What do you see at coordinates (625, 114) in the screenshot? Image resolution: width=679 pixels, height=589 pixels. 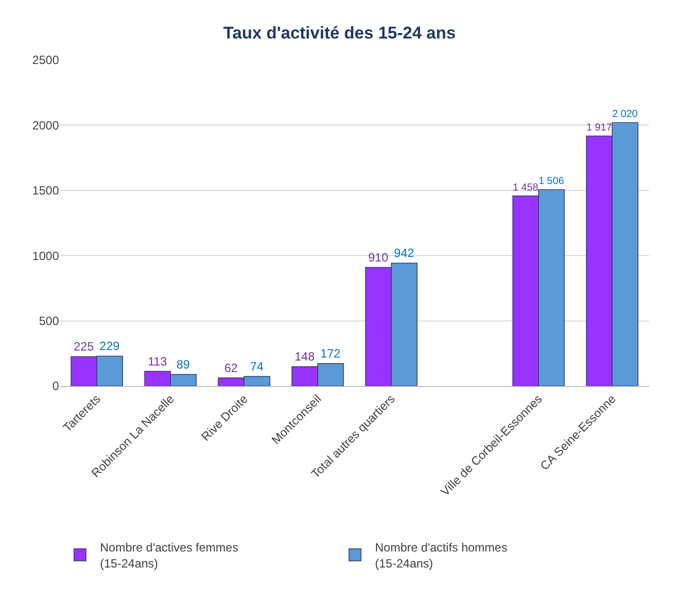 I see `data-label: 2 020` at bounding box center [625, 114].